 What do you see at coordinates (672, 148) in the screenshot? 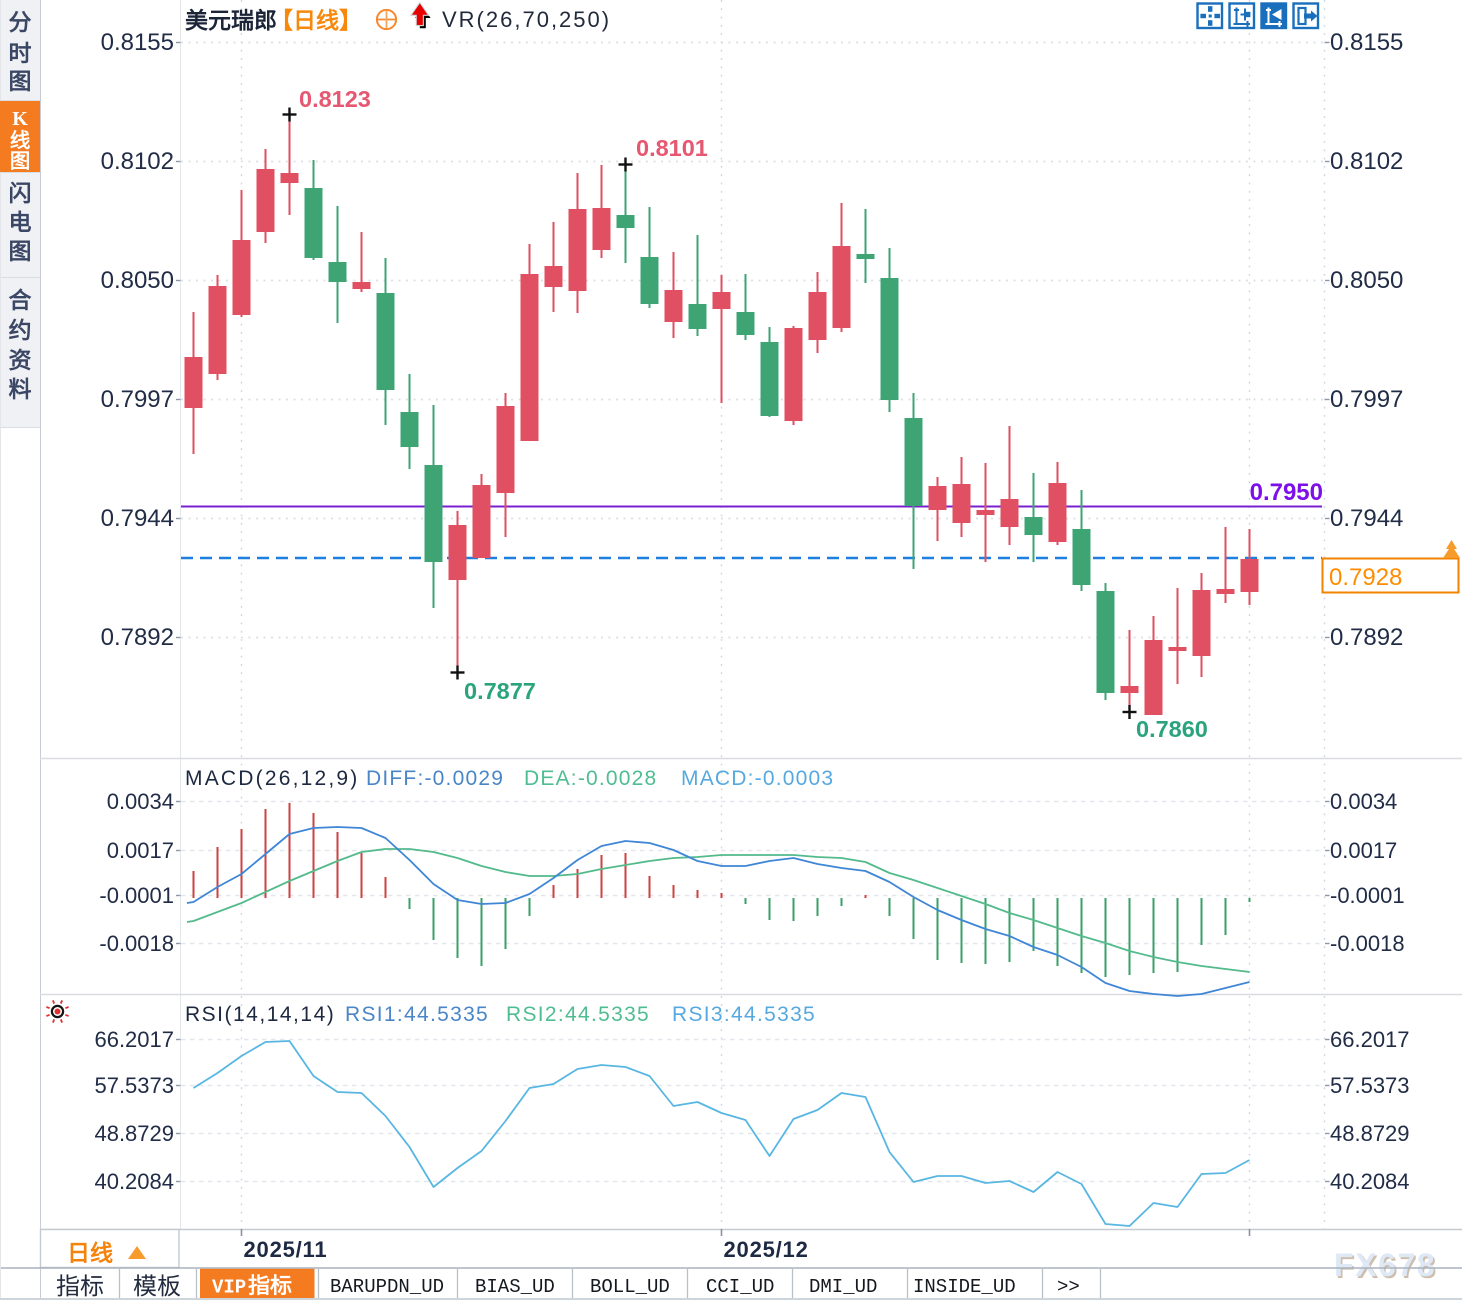
I see `svg-text: 0.8101` at bounding box center [672, 148].